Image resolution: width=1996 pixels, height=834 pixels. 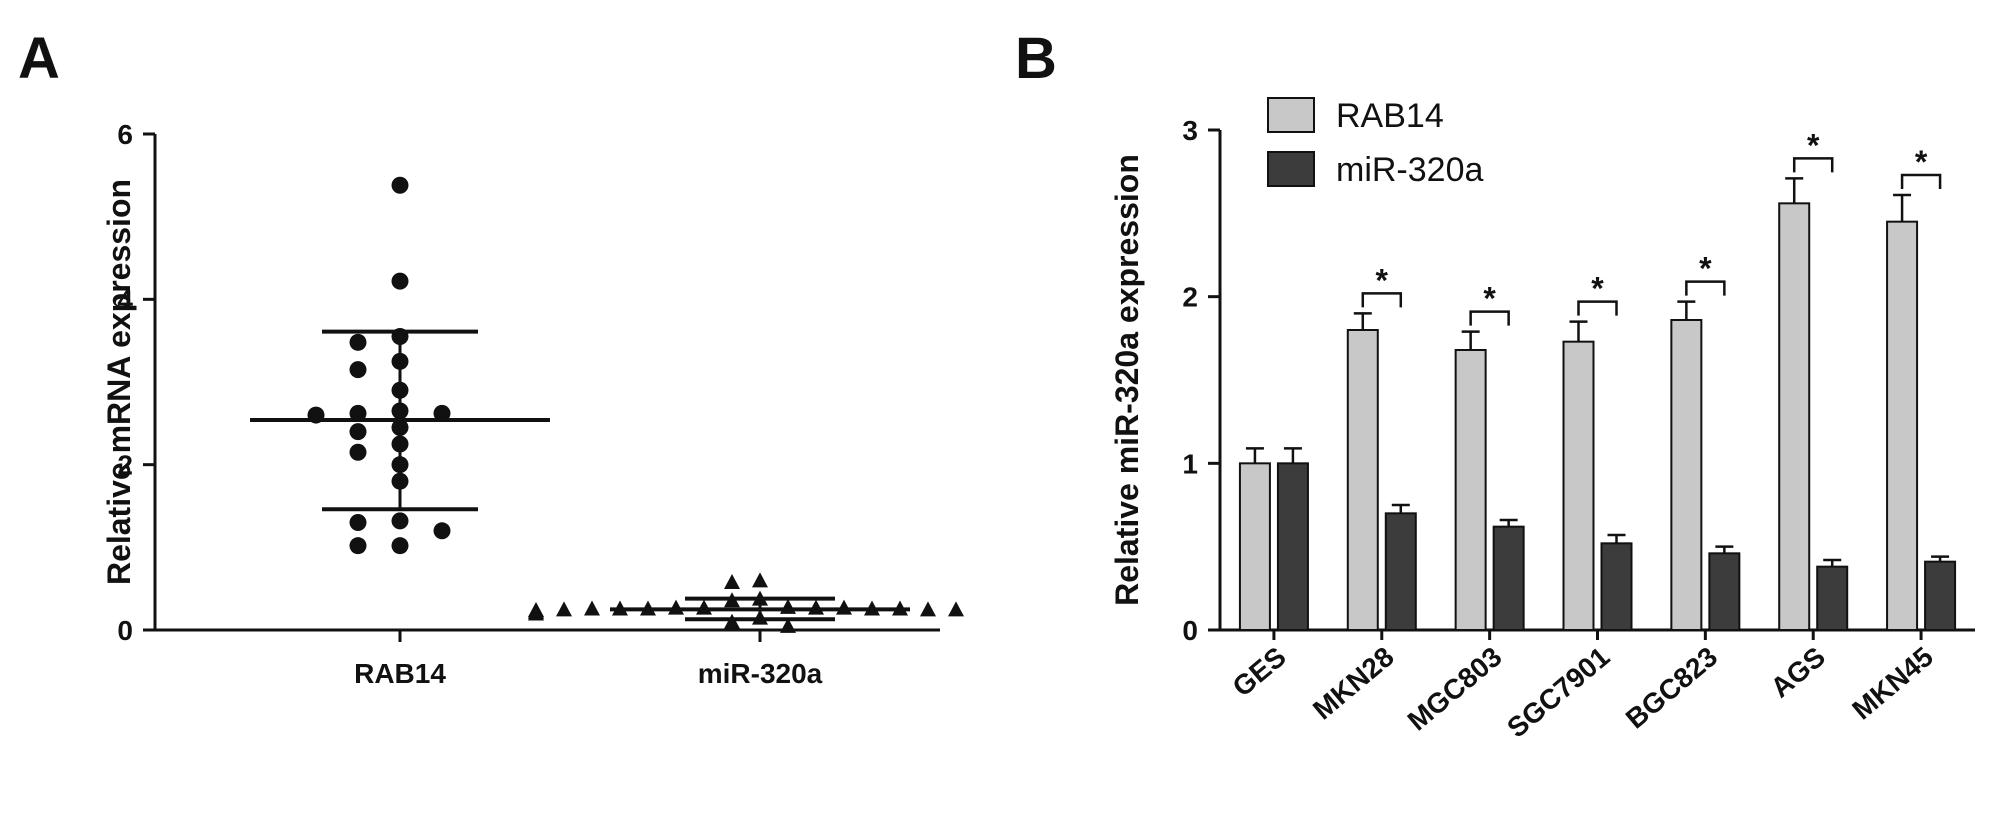 I want to click on chart-b-x-tick-label: AGS, so click(x=1798, y=672).